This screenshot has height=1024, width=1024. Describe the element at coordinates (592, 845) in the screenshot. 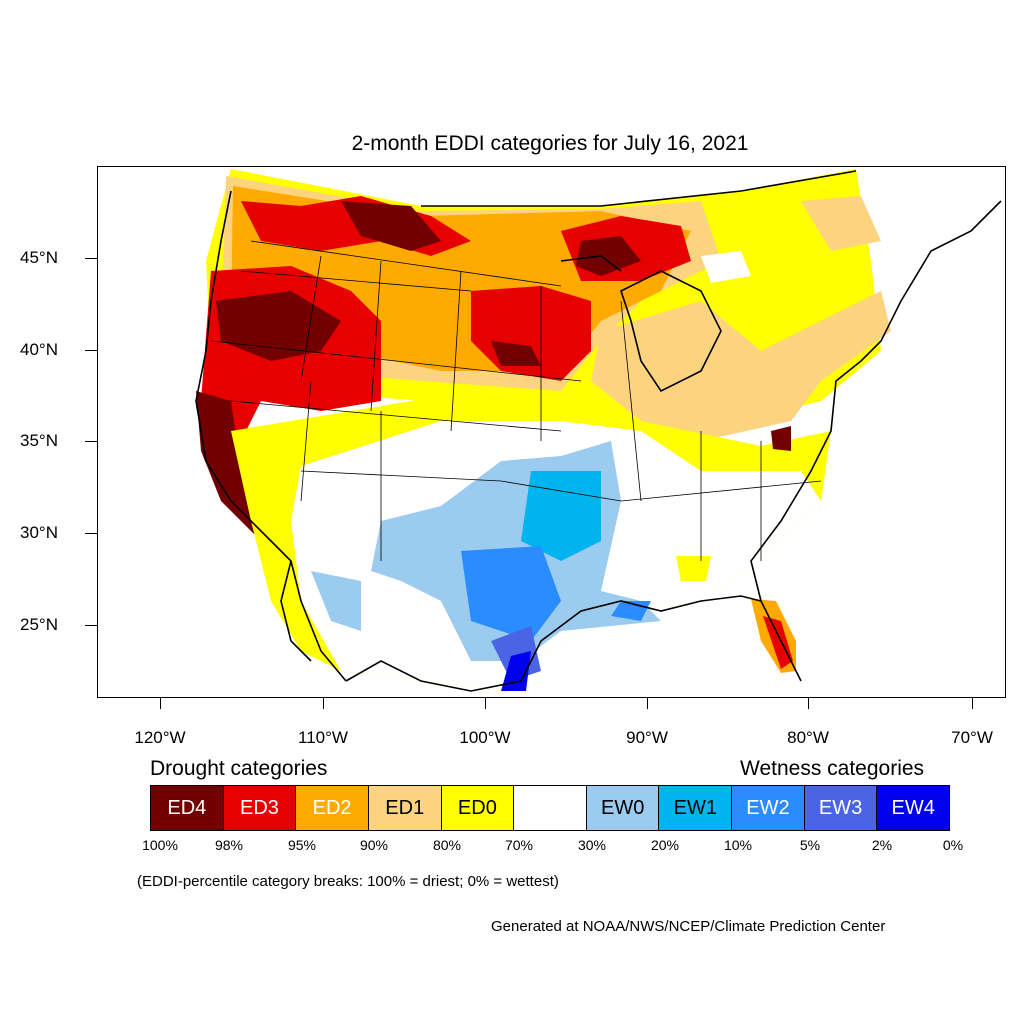

I see `percentile-label: 30%` at that location.